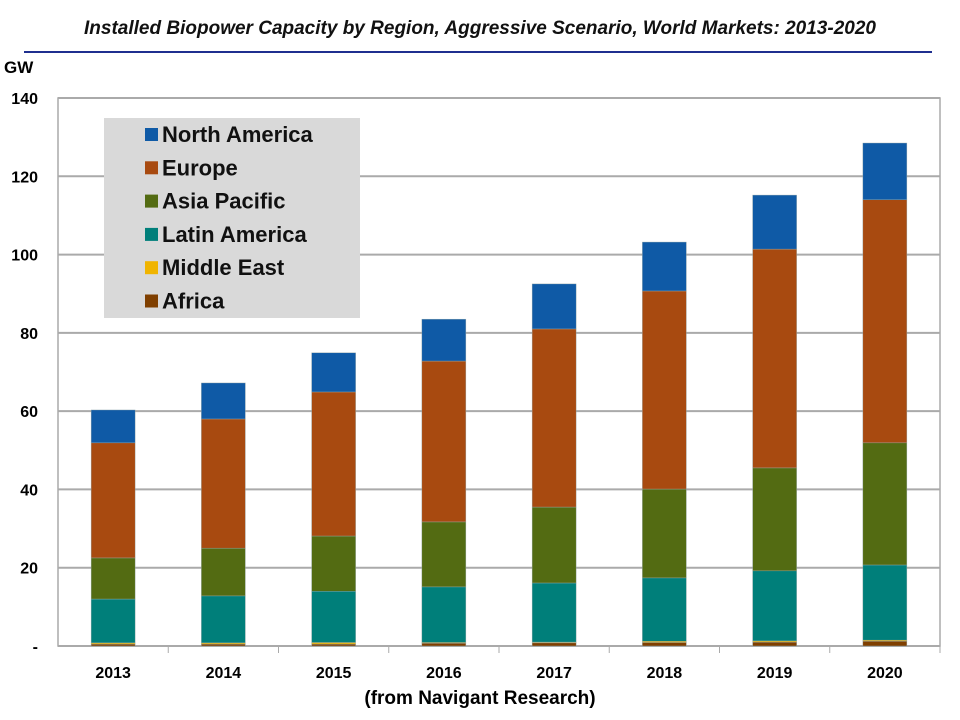 Image resolution: width=960 pixels, height=720 pixels. Describe the element at coordinates (444, 673) in the screenshot. I see `x-tick-label: 2016` at that location.